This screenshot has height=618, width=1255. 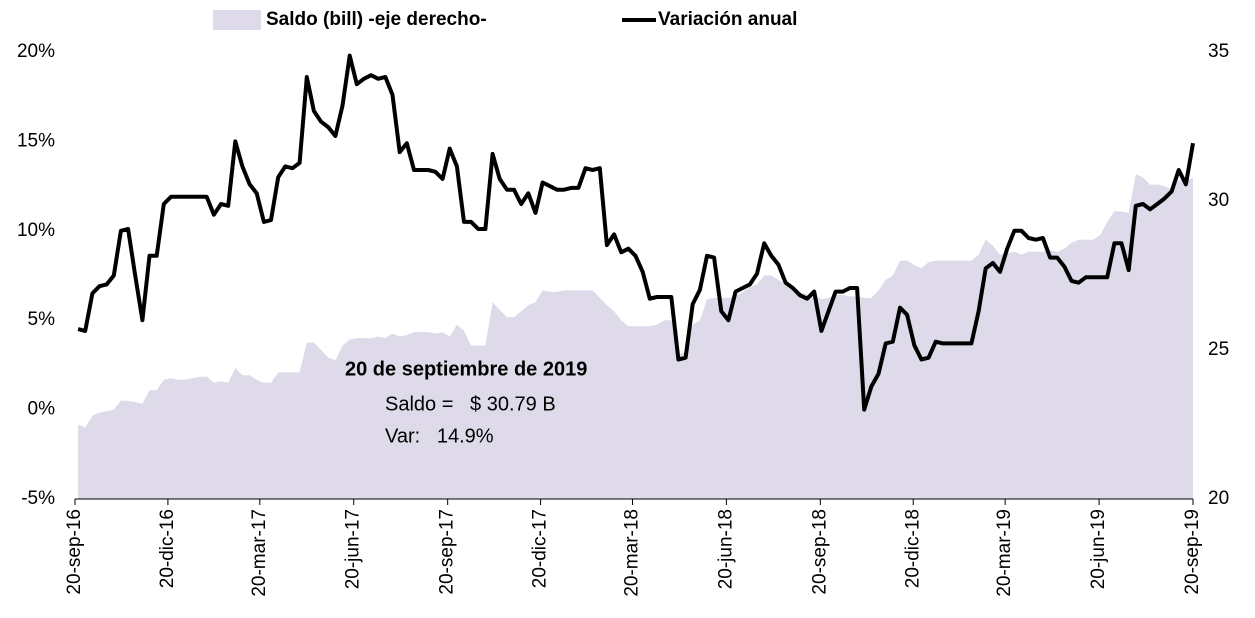 I want to click on x-tick-label: 20-jun-17, so click(x=353, y=549).